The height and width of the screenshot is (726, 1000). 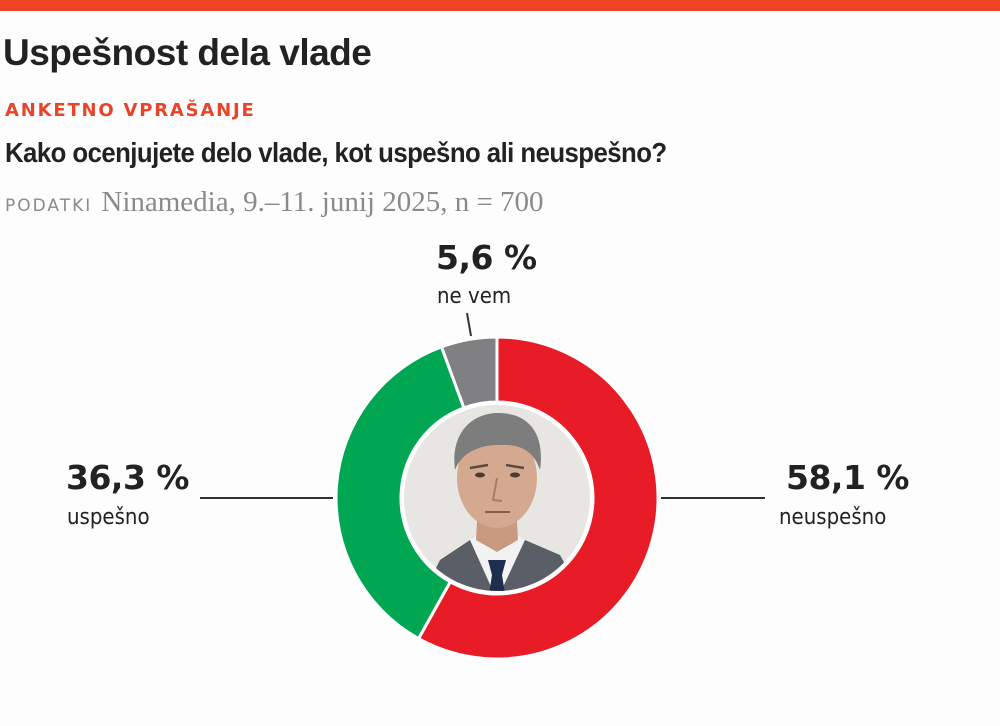 What do you see at coordinates (469, 324) in the screenshot?
I see `leader-line-ne-vem` at bounding box center [469, 324].